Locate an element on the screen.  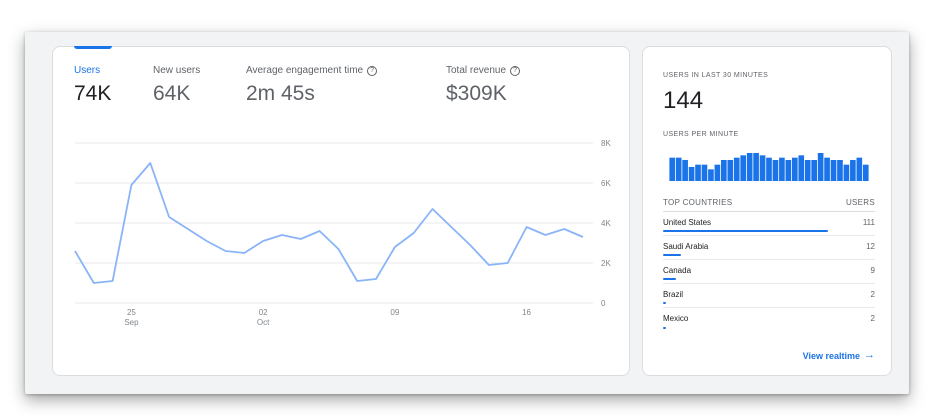
country-name: Saudi Arabia is located at coordinates (686, 246).